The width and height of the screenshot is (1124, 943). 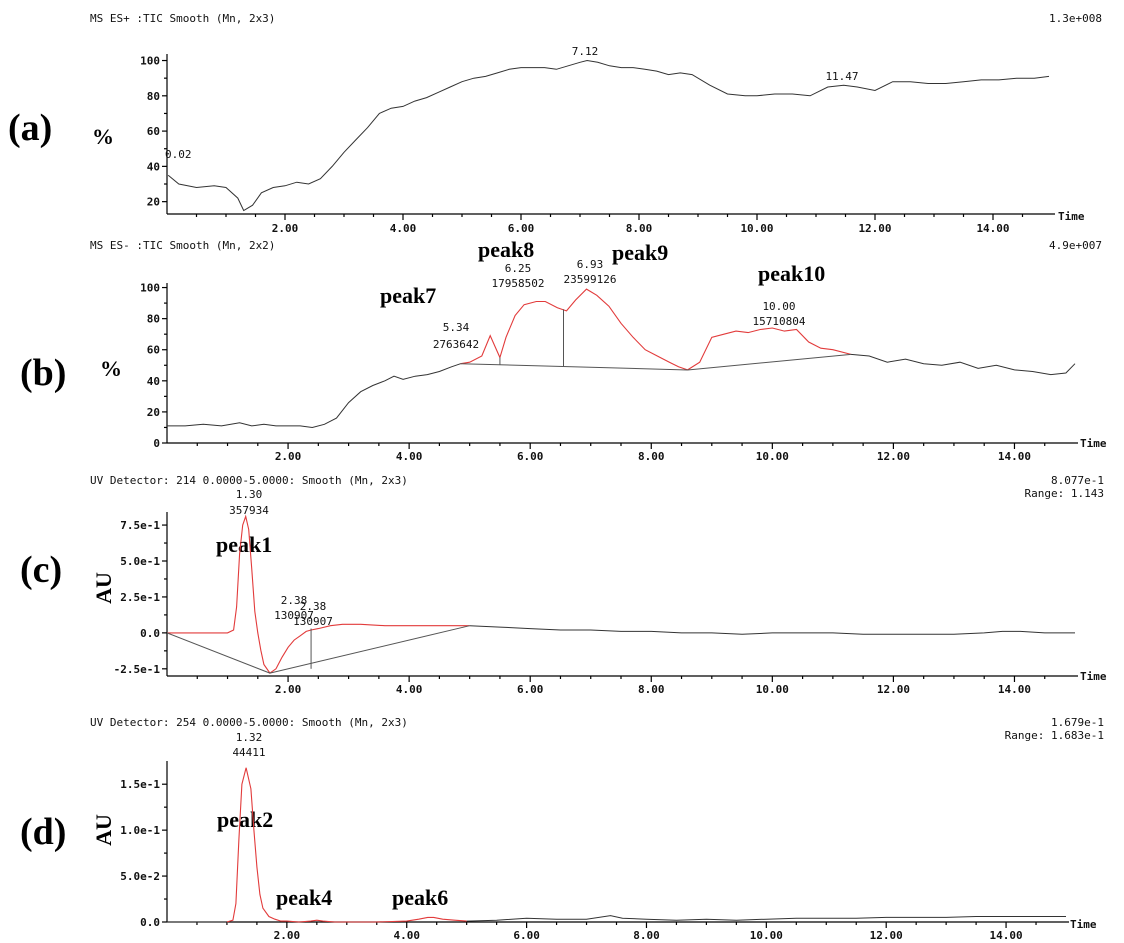 What do you see at coordinates (1077, 722) in the screenshot?
I see `panel-d-scale: 1.679e-1` at bounding box center [1077, 722].